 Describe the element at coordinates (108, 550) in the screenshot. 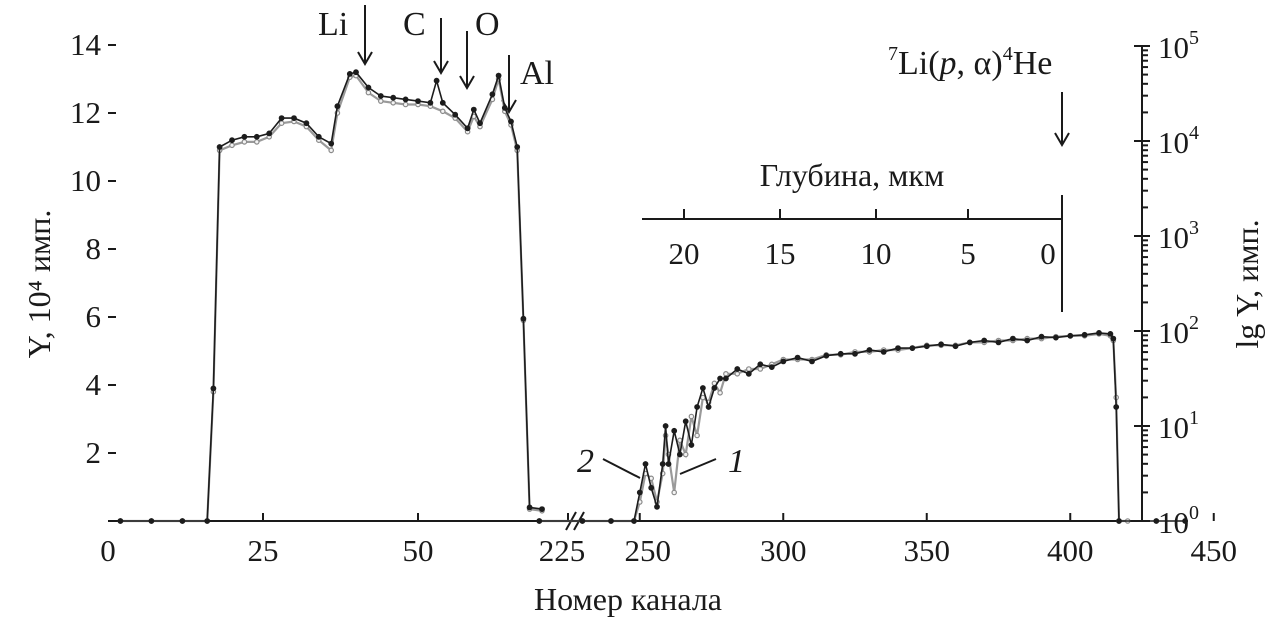

I see `x-tick-label: 0` at that location.